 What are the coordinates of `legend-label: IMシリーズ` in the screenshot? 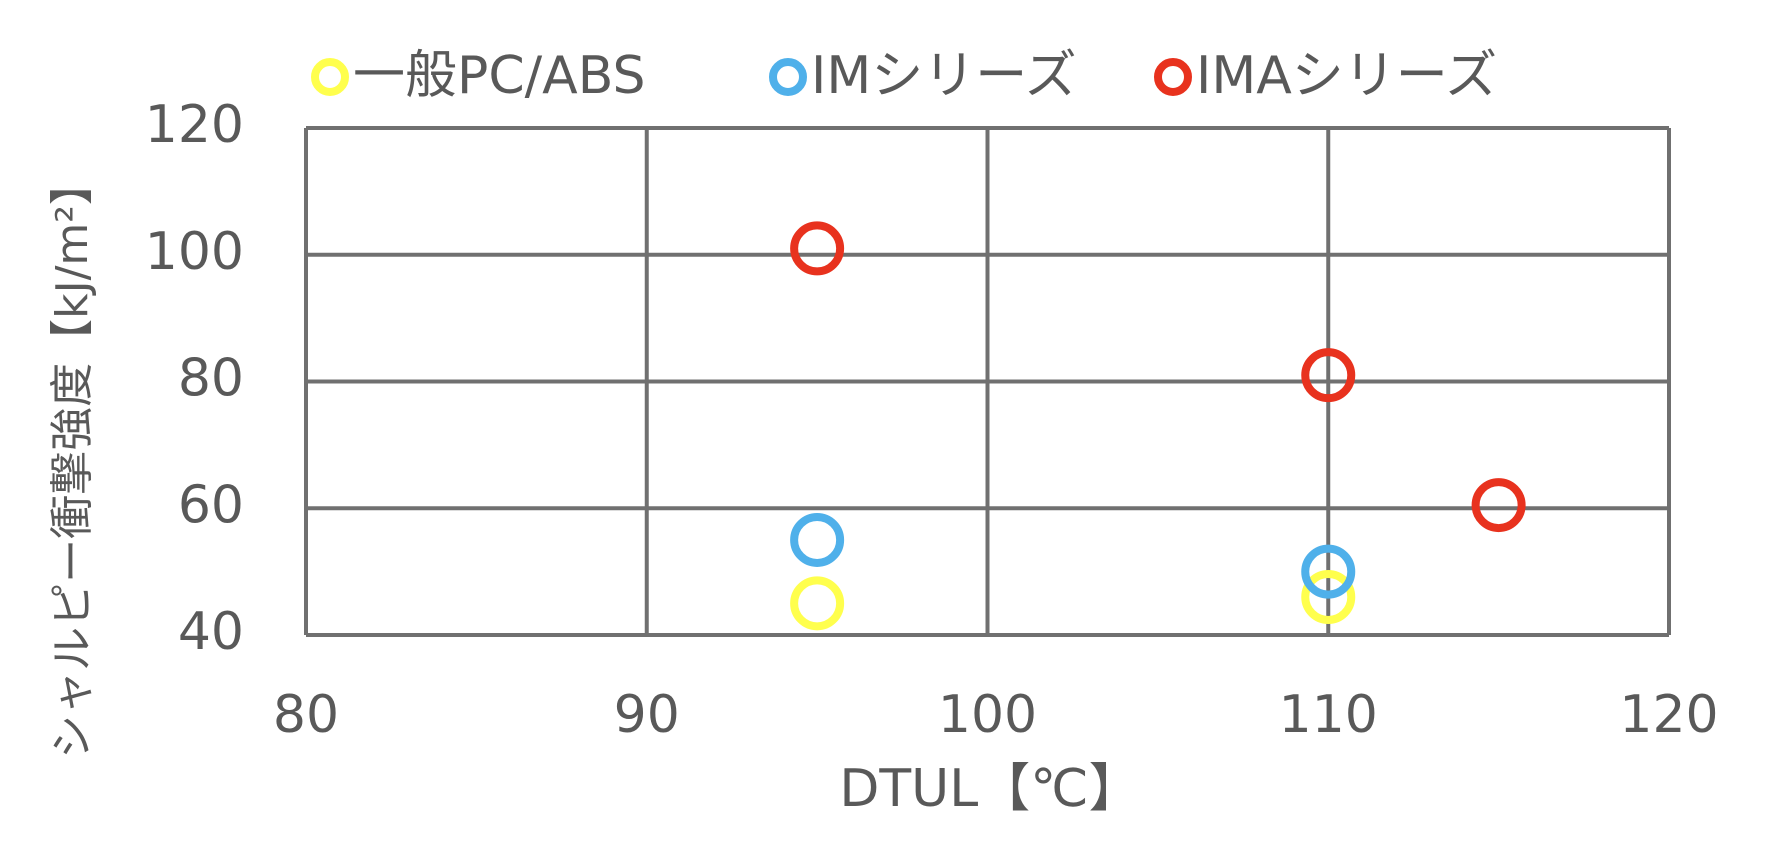 It's located at (944, 76).